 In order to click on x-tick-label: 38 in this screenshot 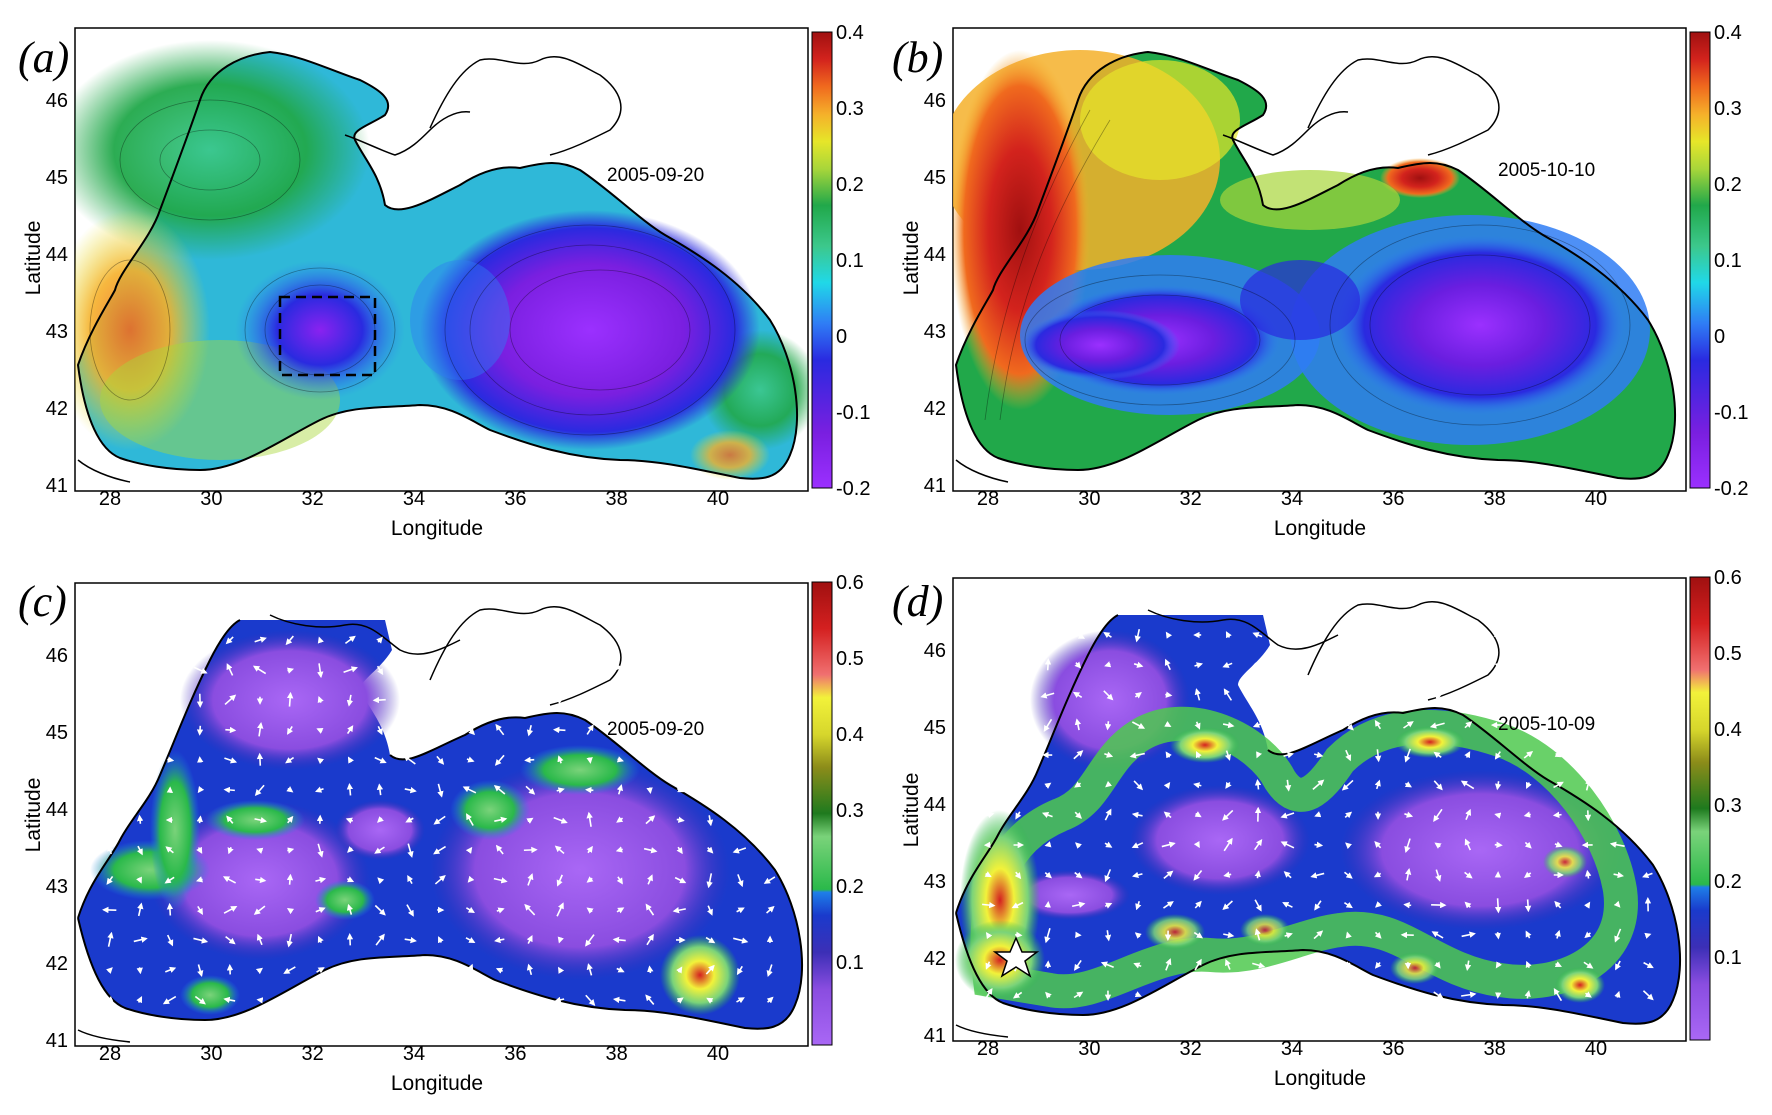, I will do `click(1495, 1049)`.